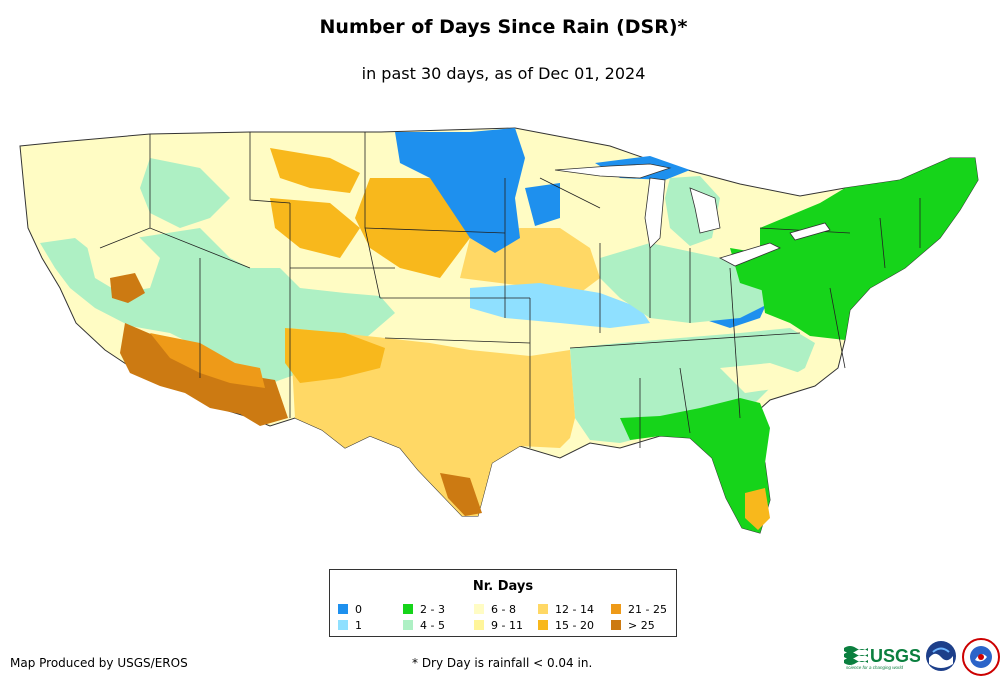  What do you see at coordinates (655, 213) in the screenshot?
I see `lake-michigan` at bounding box center [655, 213].